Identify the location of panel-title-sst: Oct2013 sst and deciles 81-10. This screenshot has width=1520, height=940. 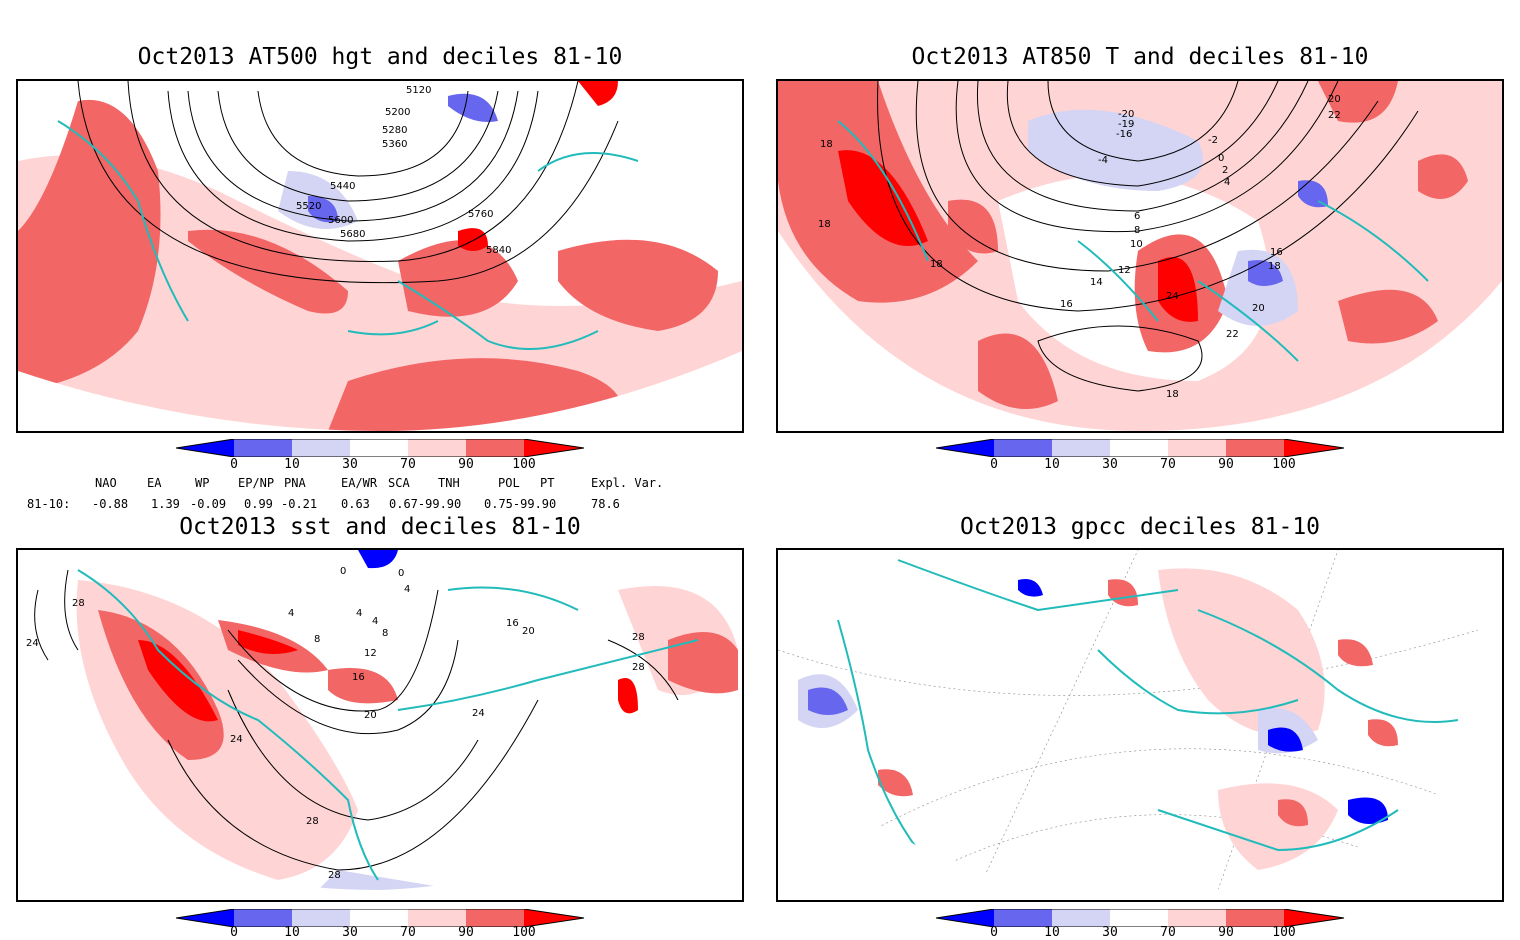
(380, 527).